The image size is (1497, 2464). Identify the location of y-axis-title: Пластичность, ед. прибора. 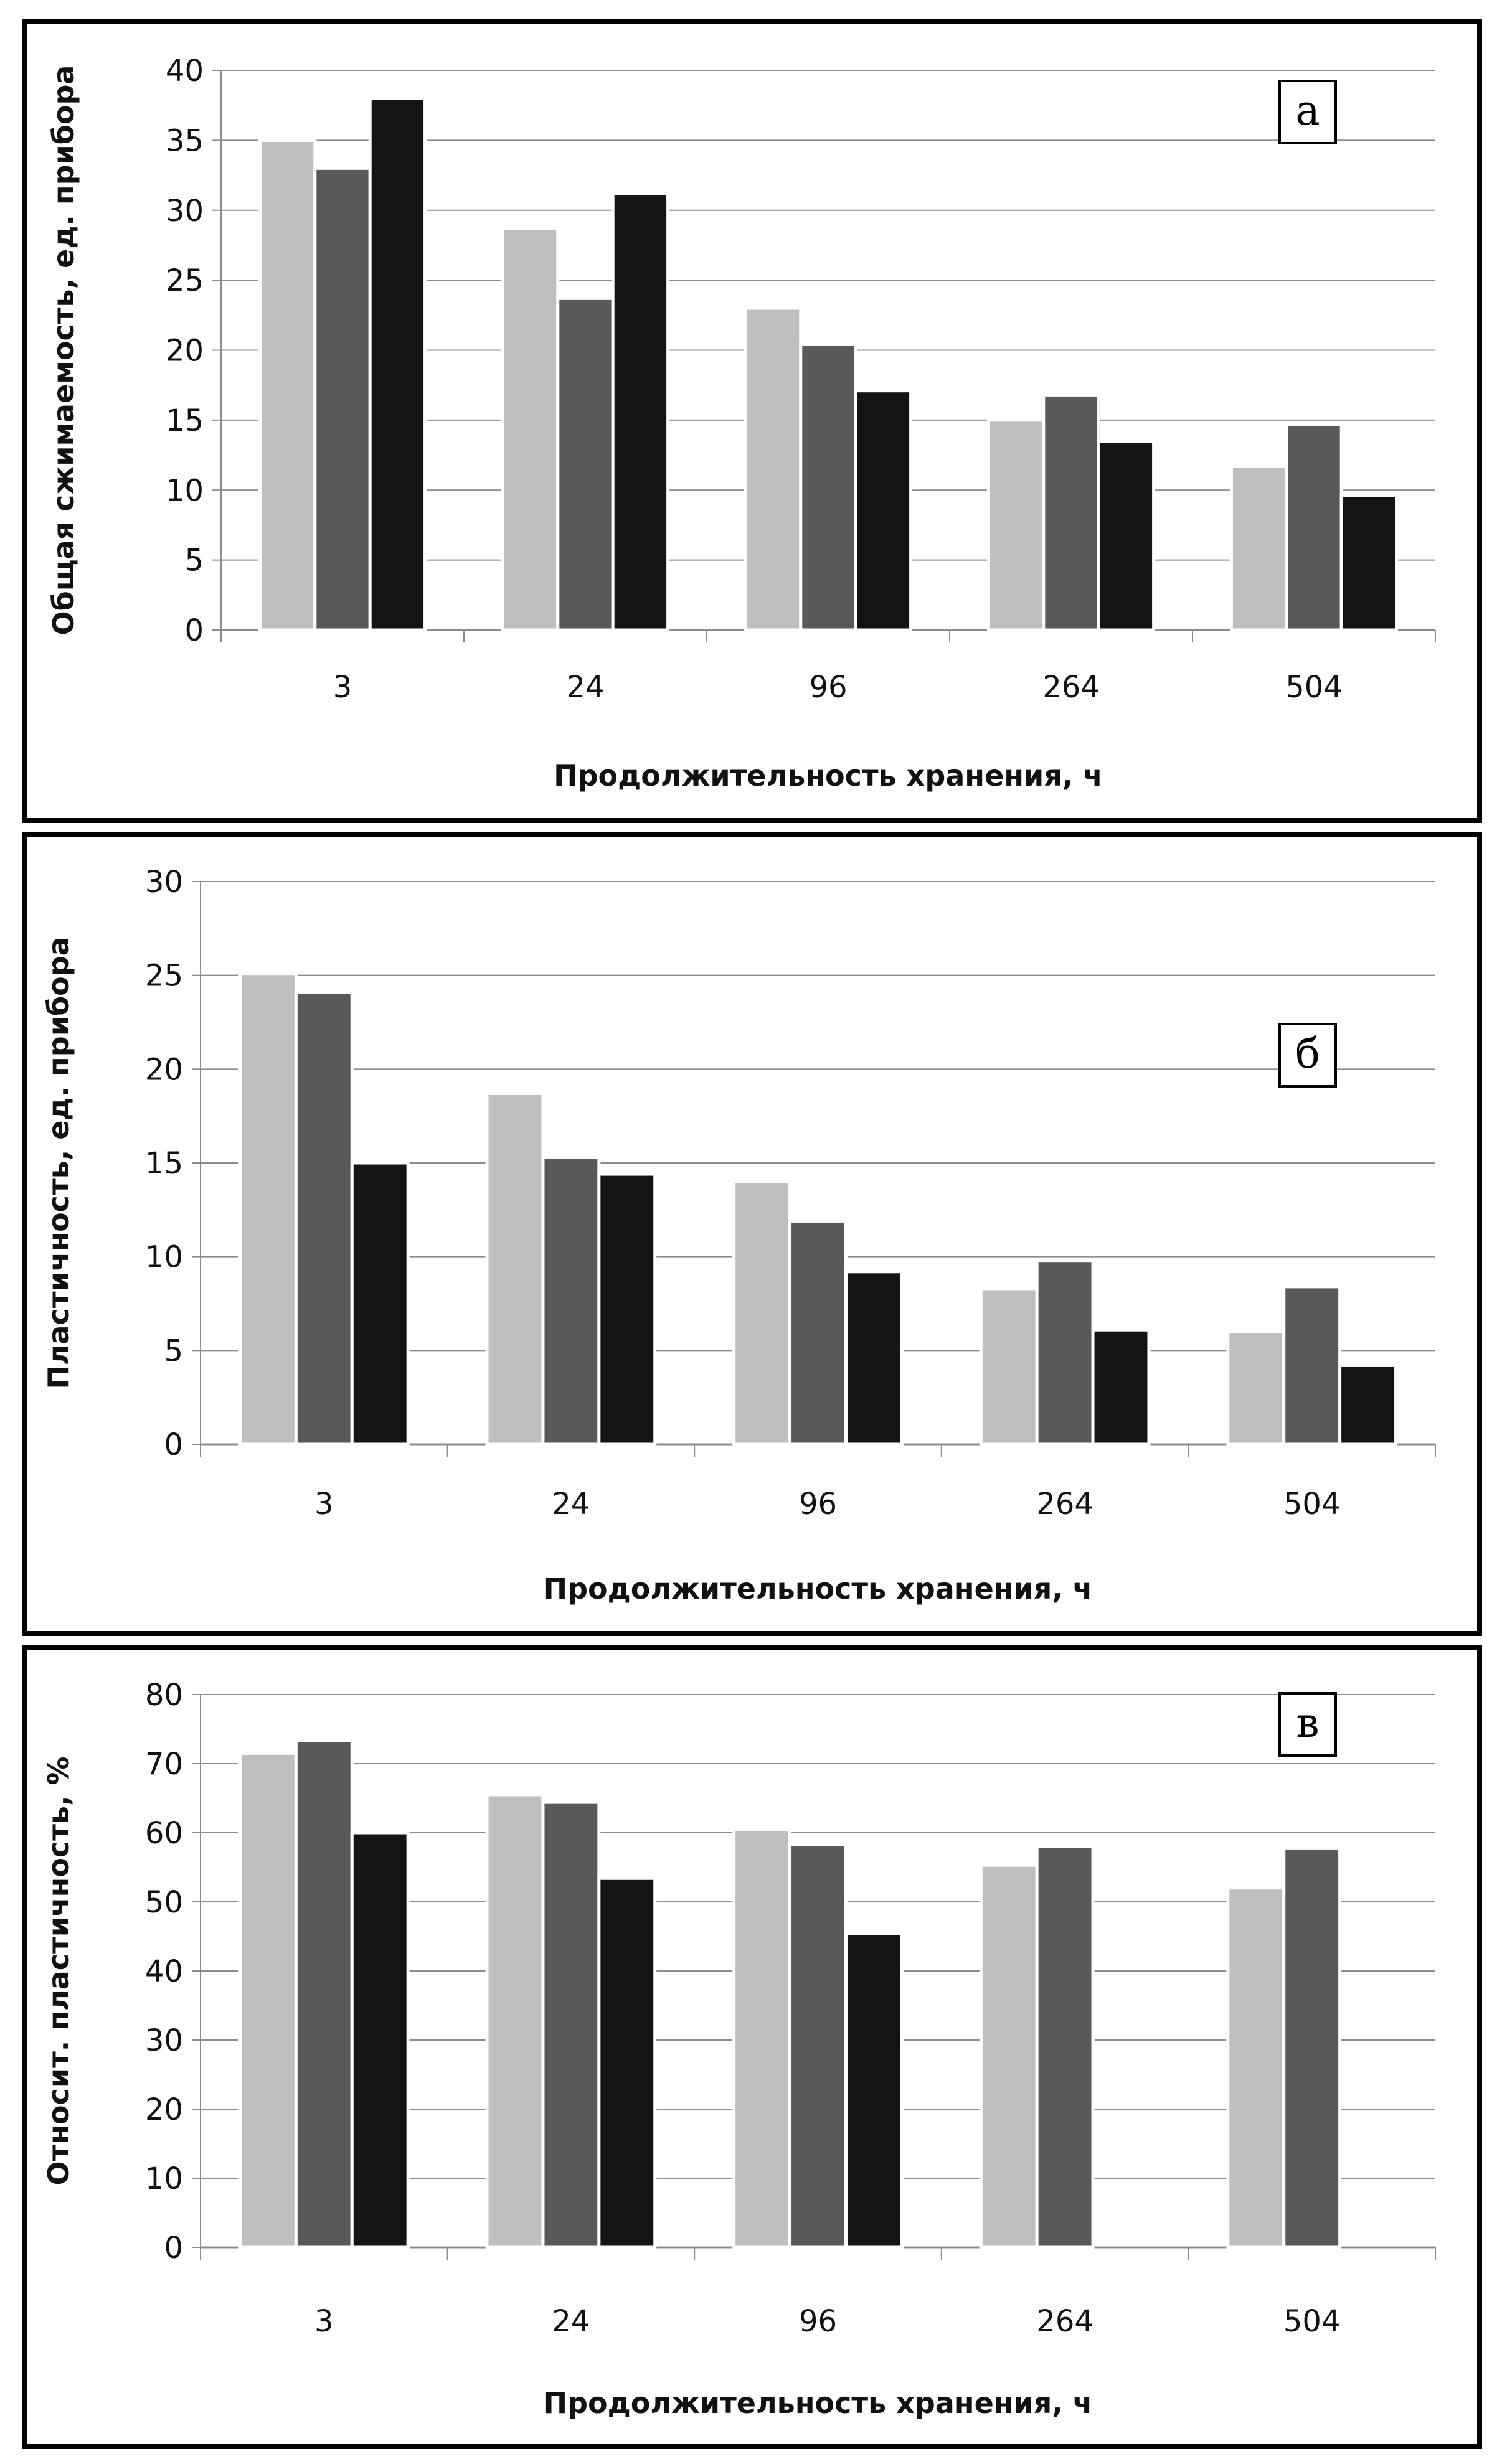
(58, 1162).